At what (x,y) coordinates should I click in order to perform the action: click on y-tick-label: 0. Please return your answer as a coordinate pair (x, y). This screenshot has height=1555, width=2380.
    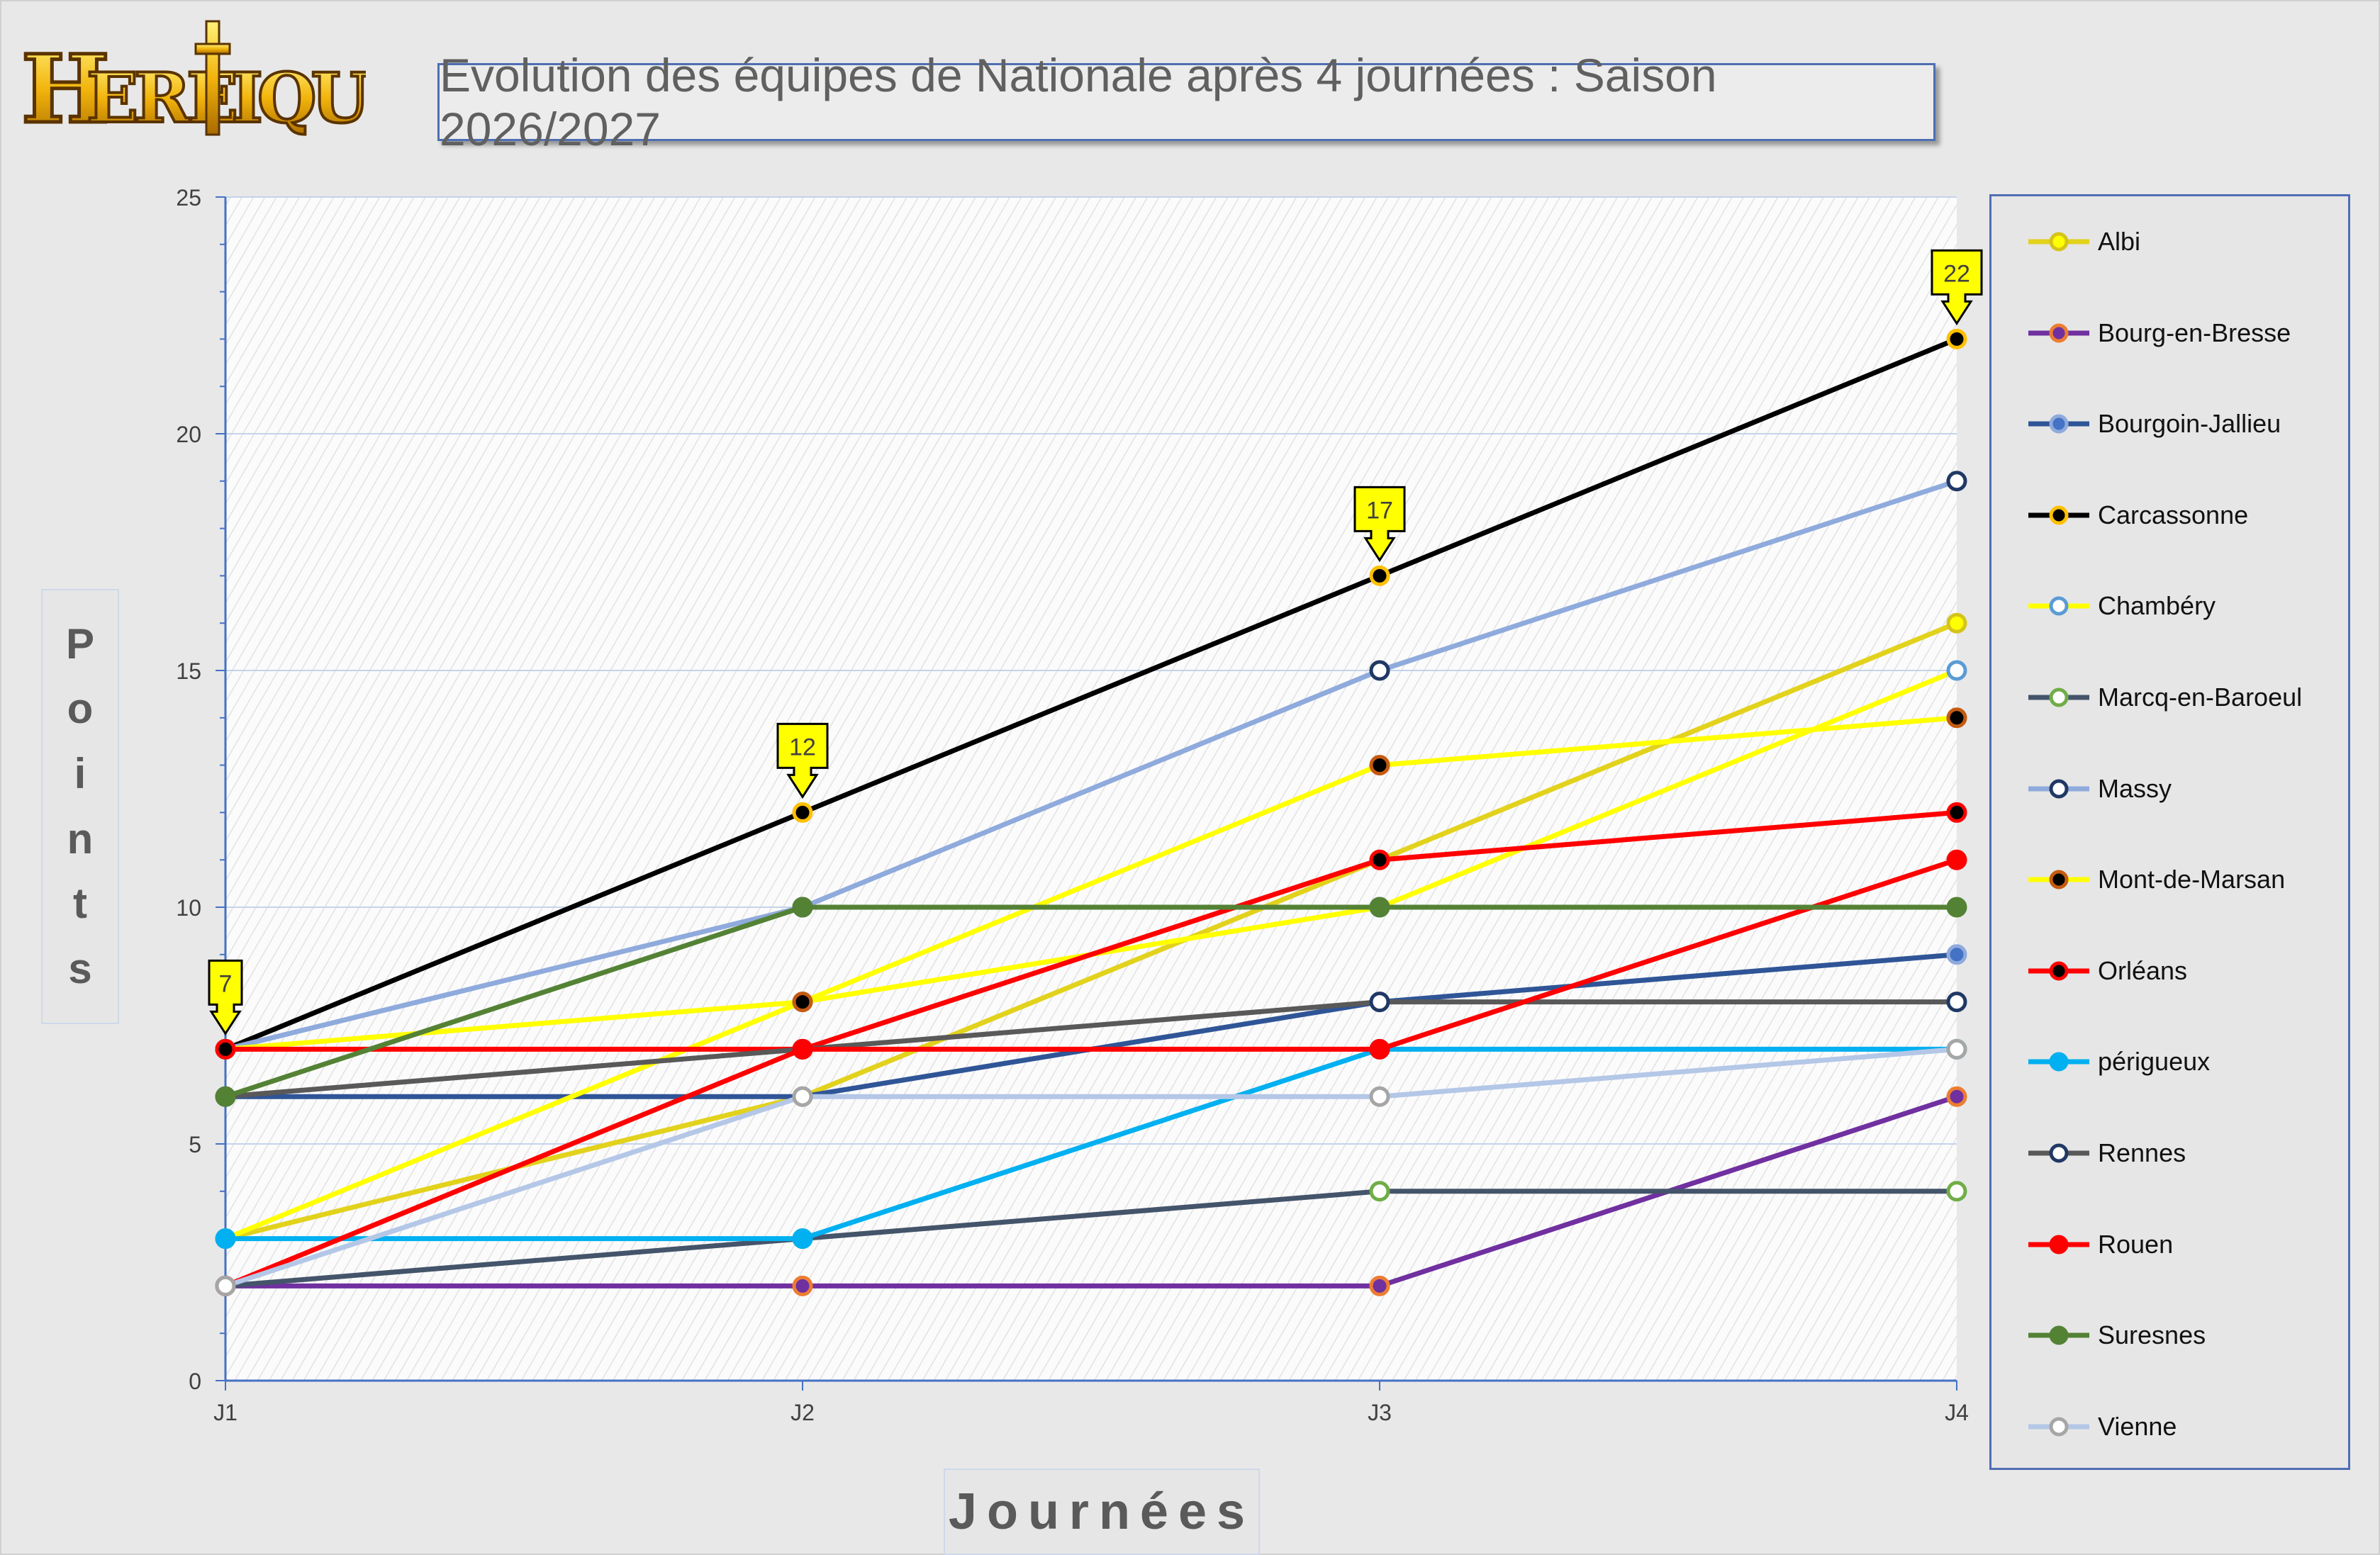
    Looking at the image, I should click on (195, 1381).